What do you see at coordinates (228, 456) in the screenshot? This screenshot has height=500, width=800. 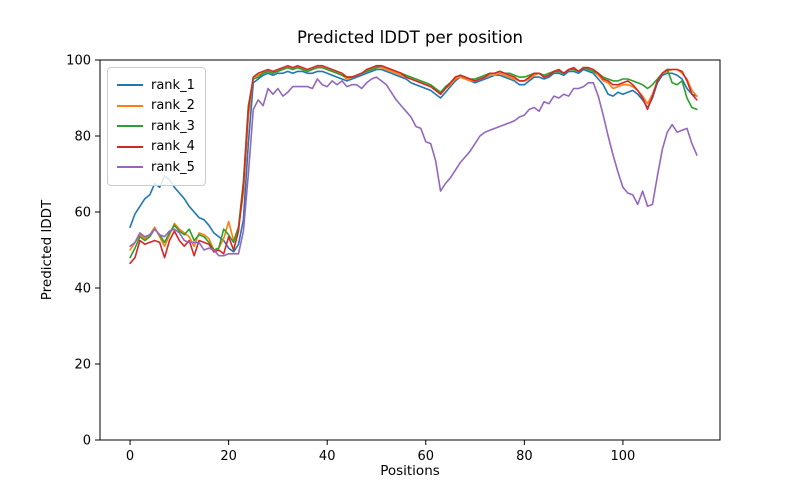 I see `x-tick-label: 20` at bounding box center [228, 456].